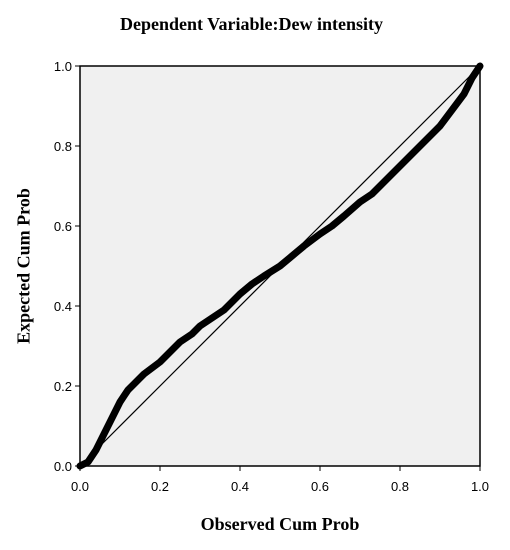  I want to click on y-tick-label: 1.0, so click(63, 66).